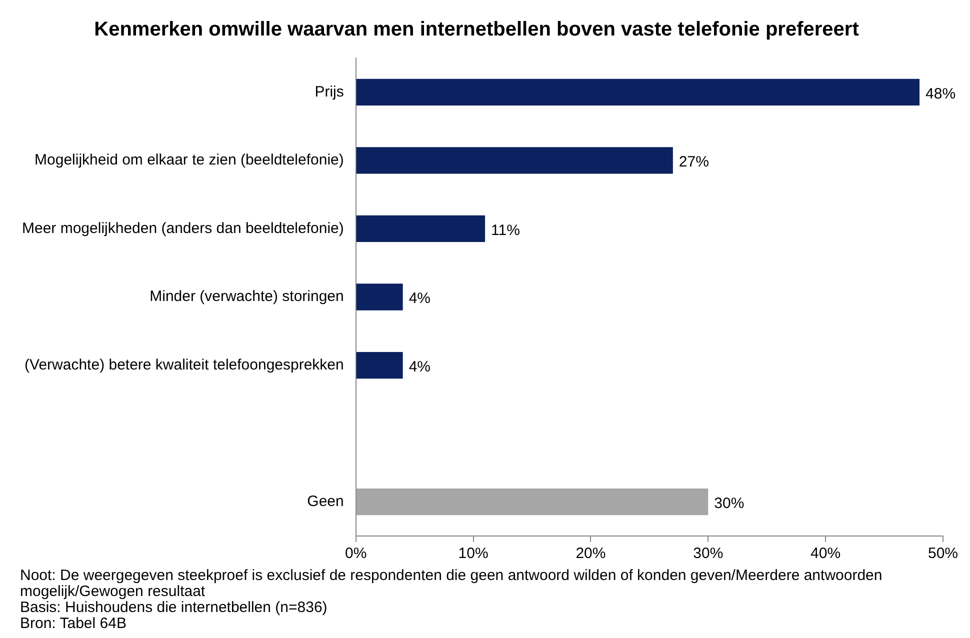 The height and width of the screenshot is (638, 970). Describe the element at coordinates (183, 228) in the screenshot. I see `y-tick-label: Meer mogelijkheden (anders dan beeldtelefonie)` at that location.